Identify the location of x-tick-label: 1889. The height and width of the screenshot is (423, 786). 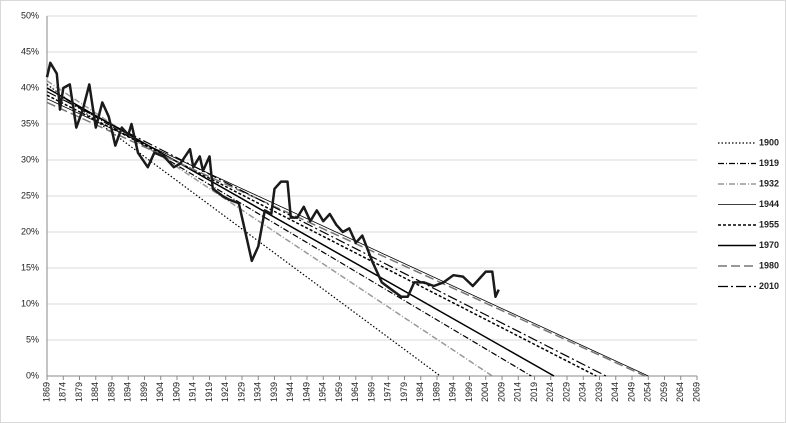
(111, 392).